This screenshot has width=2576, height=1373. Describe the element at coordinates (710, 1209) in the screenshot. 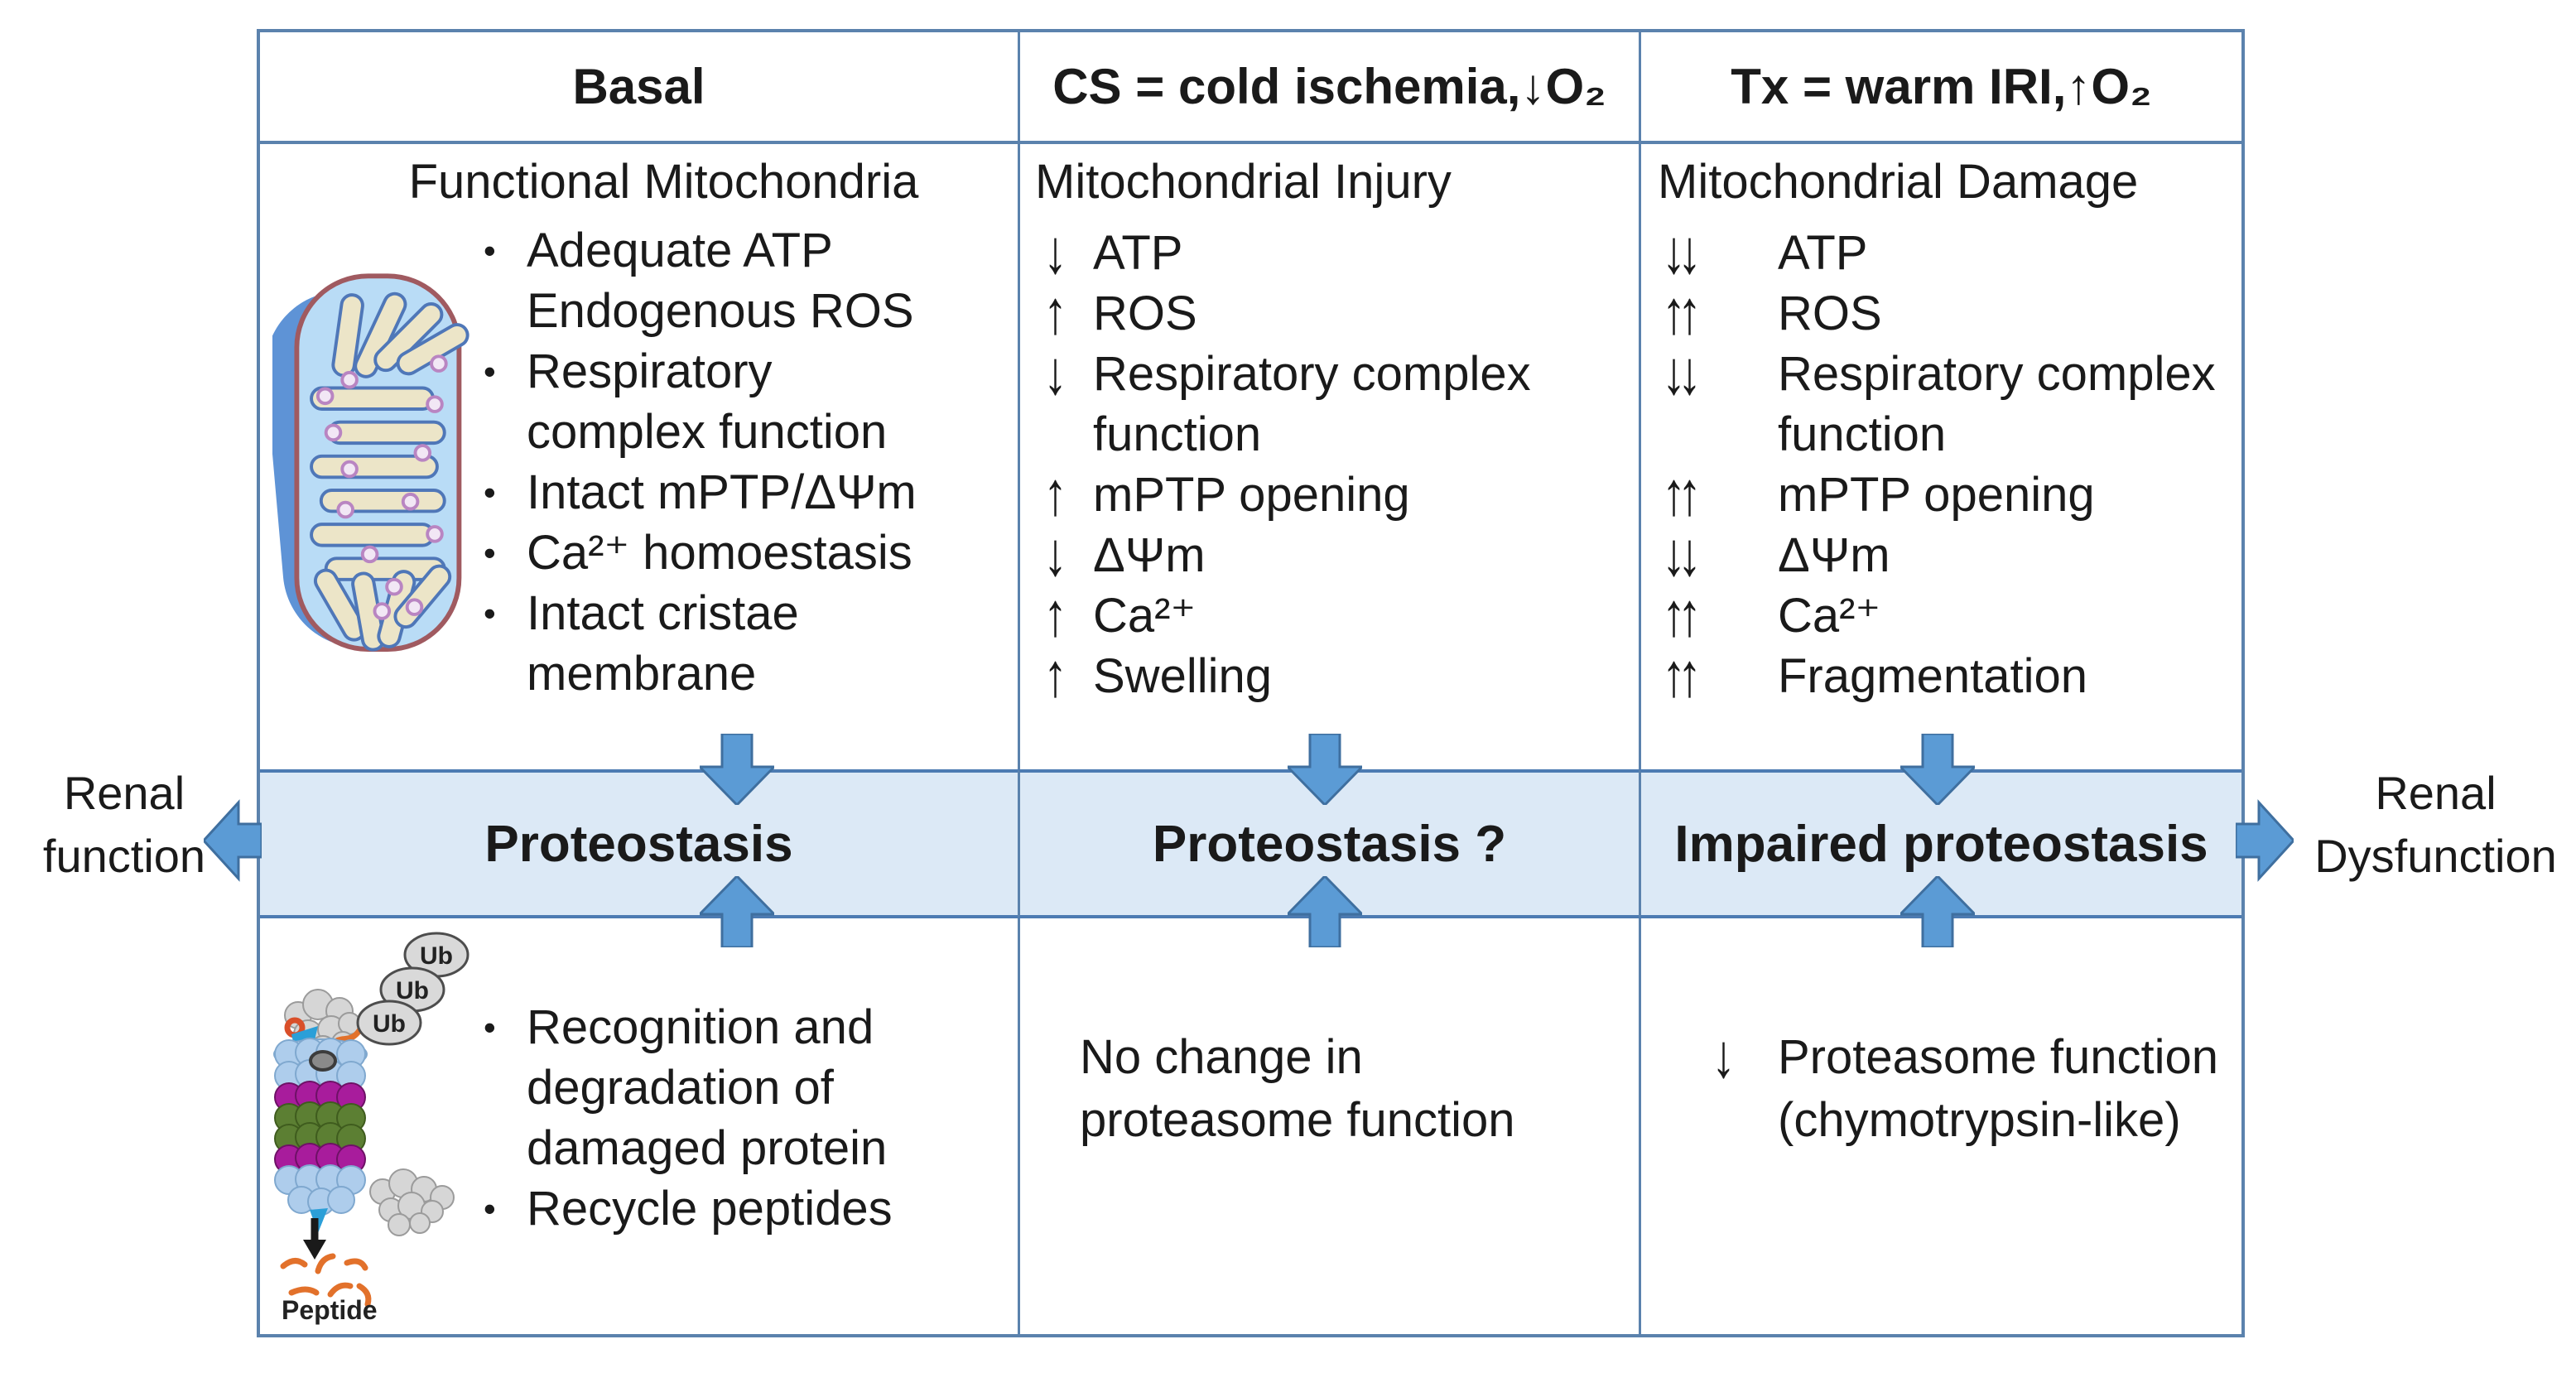

I see `list-line: Recycle peptides` at that location.